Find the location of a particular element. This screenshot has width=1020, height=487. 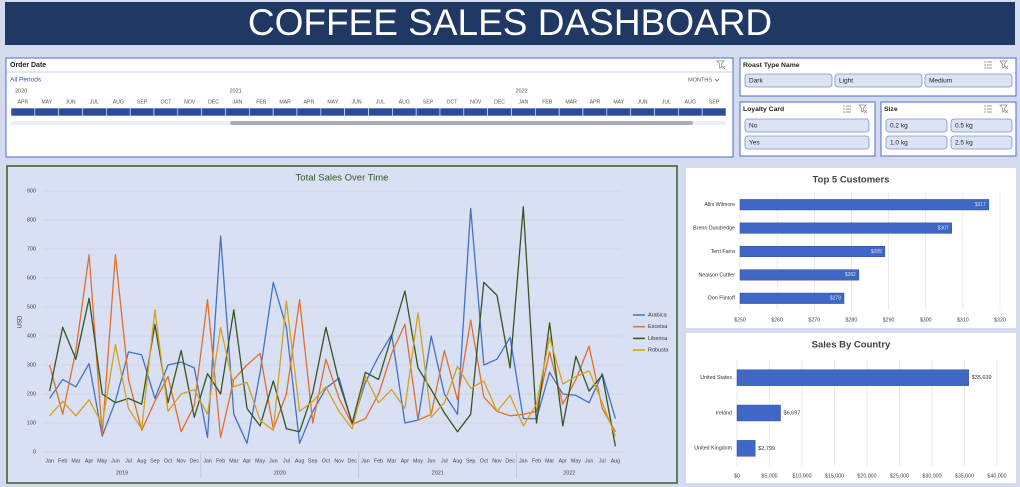

x-tick-label: $250 is located at coordinates (740, 320).